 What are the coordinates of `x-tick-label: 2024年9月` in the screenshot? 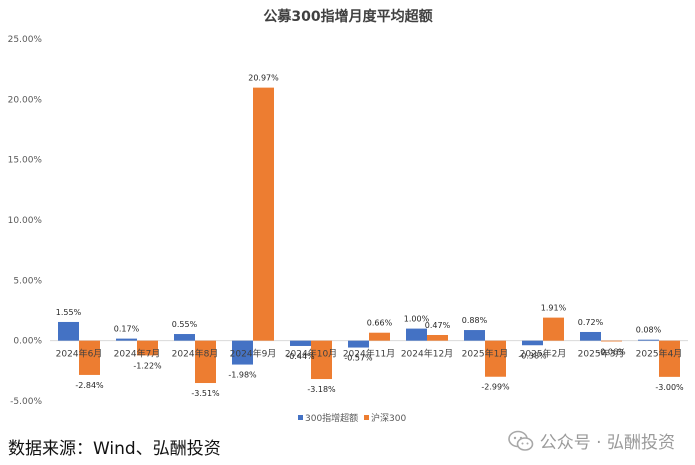 It's located at (253, 354).